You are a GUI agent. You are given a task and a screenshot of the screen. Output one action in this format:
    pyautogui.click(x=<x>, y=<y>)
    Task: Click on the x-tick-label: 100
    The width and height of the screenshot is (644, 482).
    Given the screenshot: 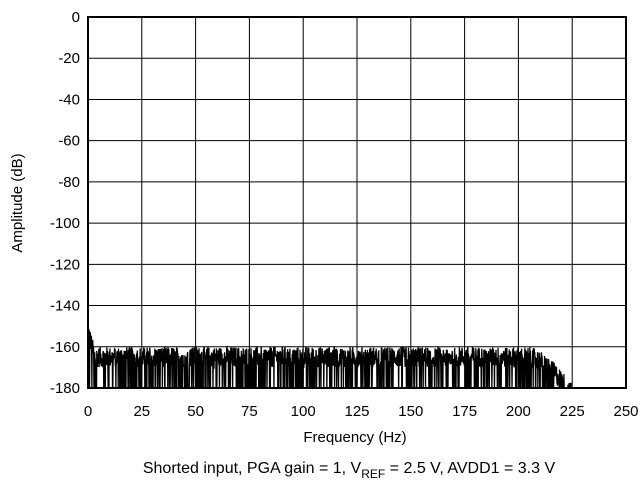 What is the action you would take?
    pyautogui.click(x=303, y=411)
    